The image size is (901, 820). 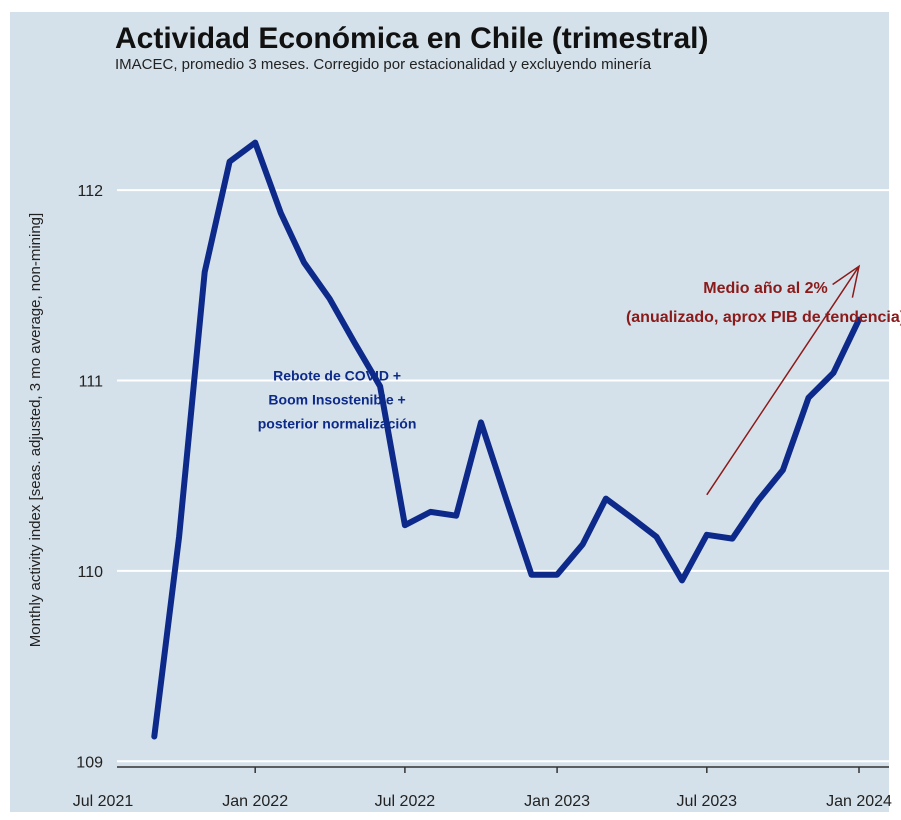 What do you see at coordinates (765, 288) in the screenshot?
I see `annotation-line: Medio año al 2%` at bounding box center [765, 288].